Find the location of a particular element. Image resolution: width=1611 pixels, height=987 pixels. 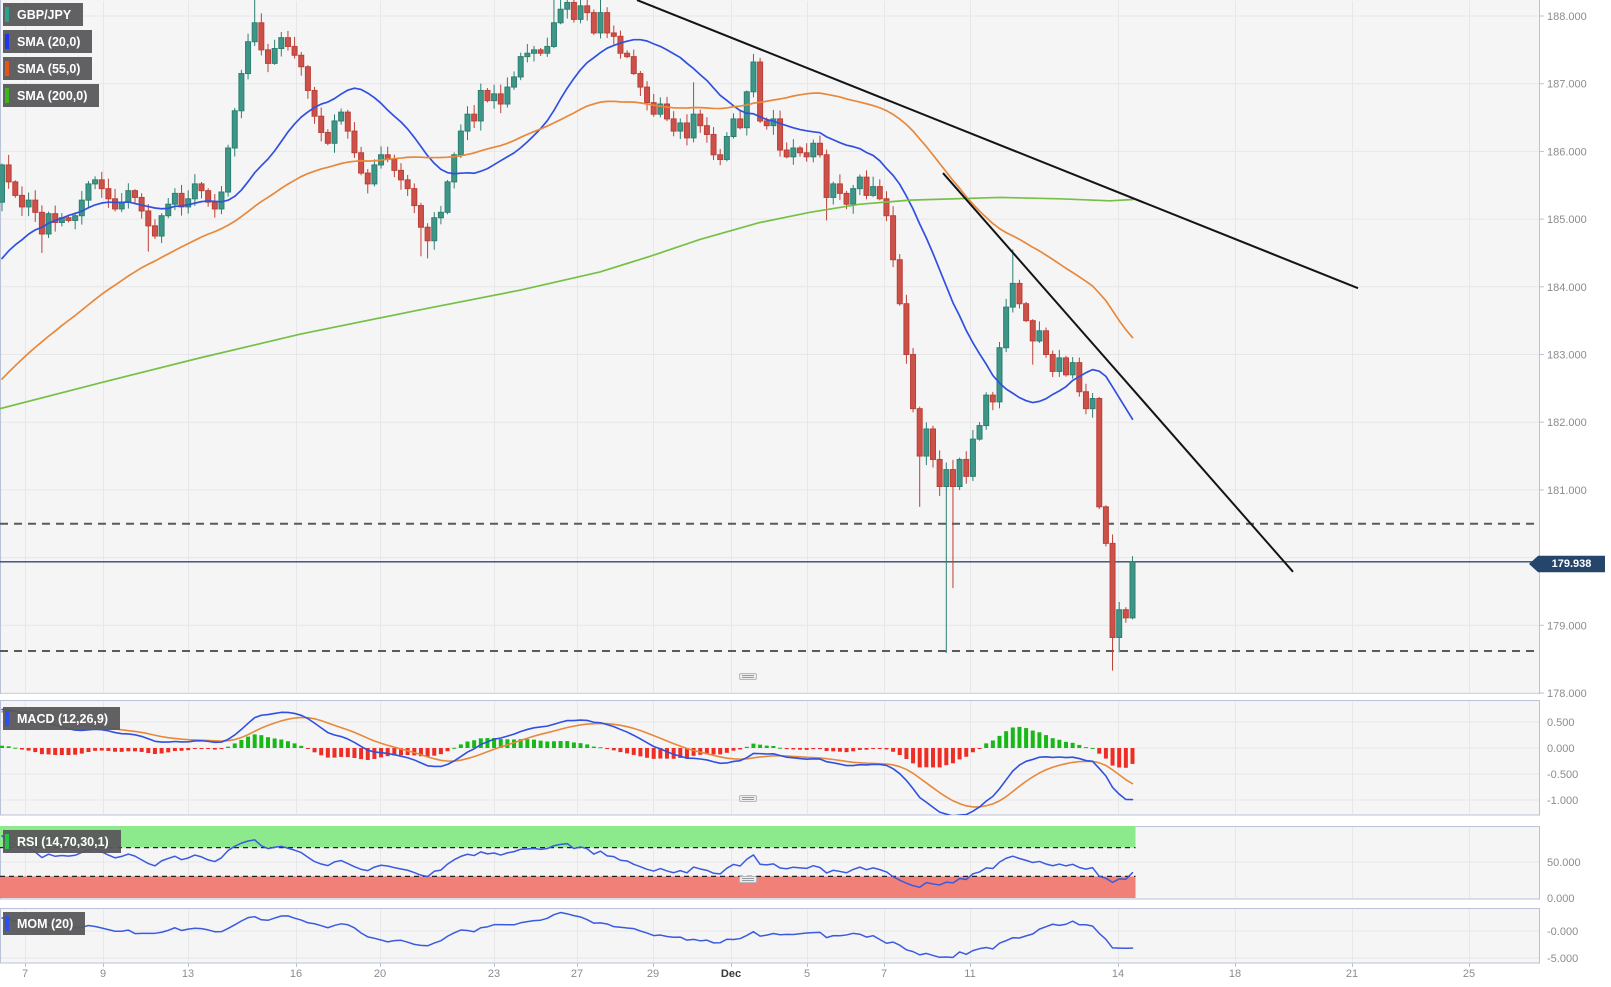

svg-text: -0.500 is located at coordinates (1562, 775).